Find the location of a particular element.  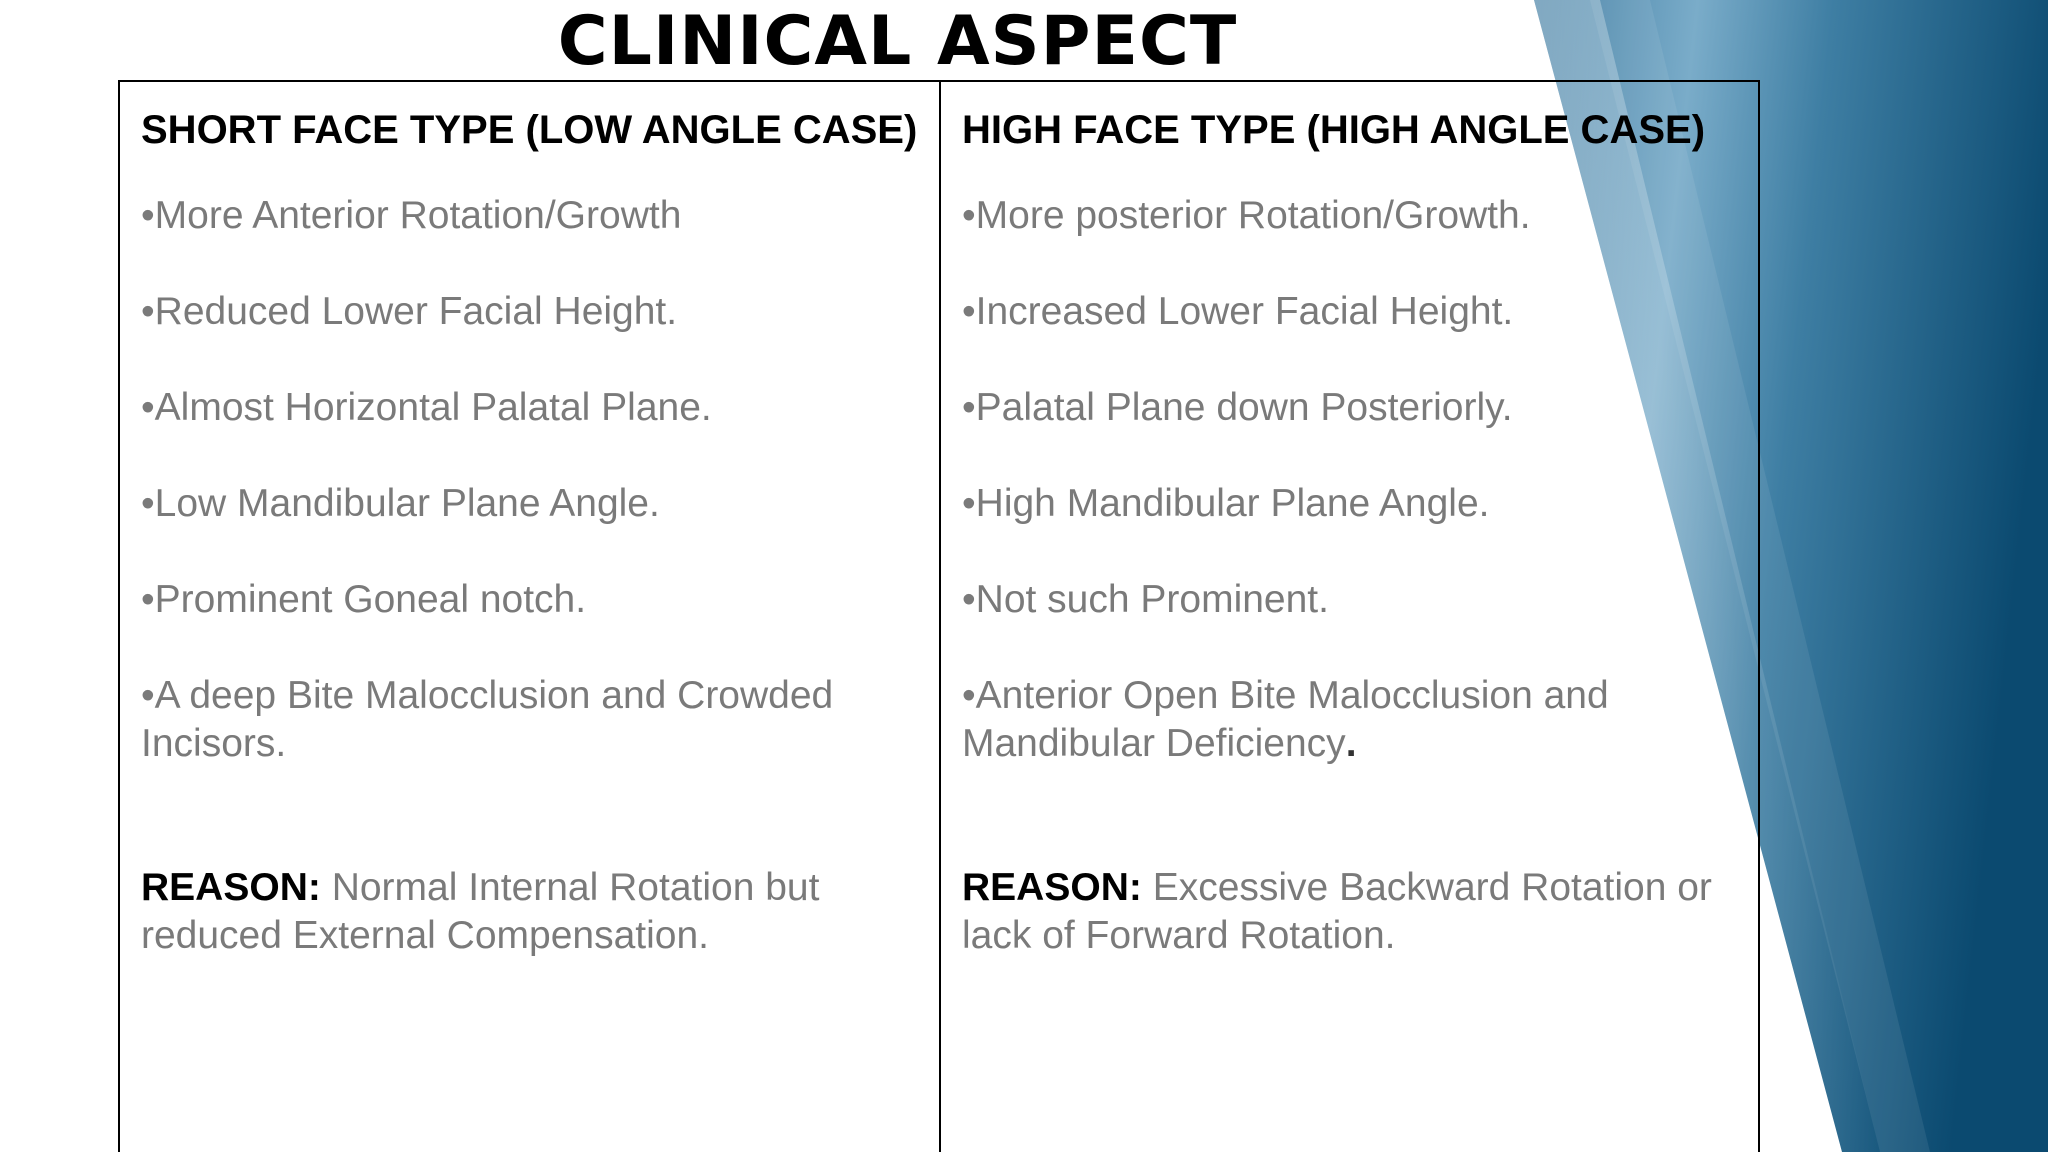

list-item: •Increased Lower Facial Height. is located at coordinates (1238, 311).